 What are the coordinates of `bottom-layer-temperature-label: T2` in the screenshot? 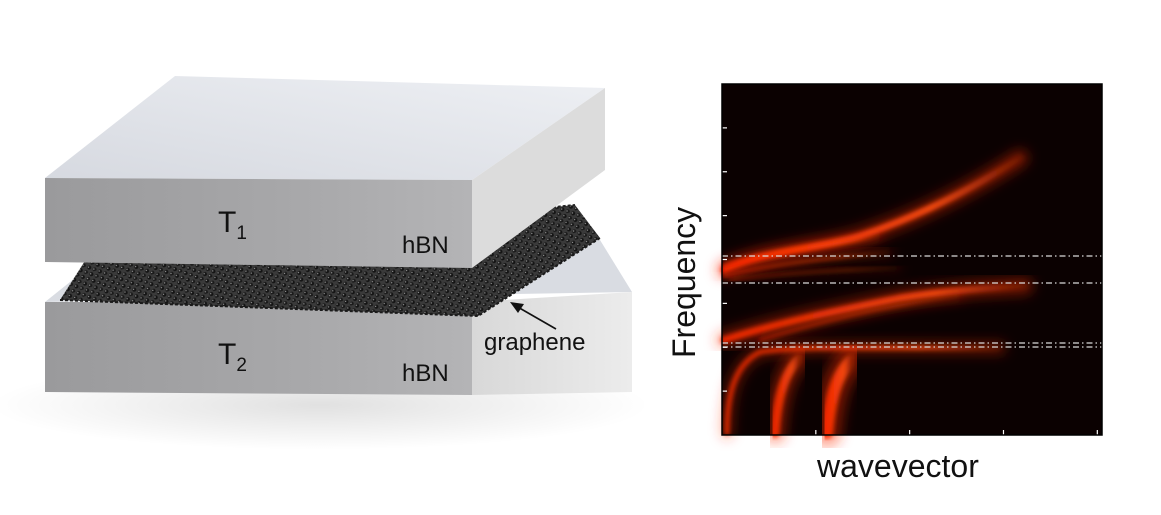 It's located at (232, 357).